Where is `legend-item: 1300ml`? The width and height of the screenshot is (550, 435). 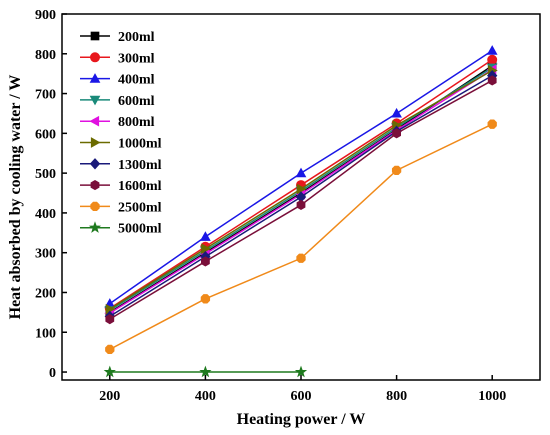 legend-item: 1300ml is located at coordinates (121, 165).